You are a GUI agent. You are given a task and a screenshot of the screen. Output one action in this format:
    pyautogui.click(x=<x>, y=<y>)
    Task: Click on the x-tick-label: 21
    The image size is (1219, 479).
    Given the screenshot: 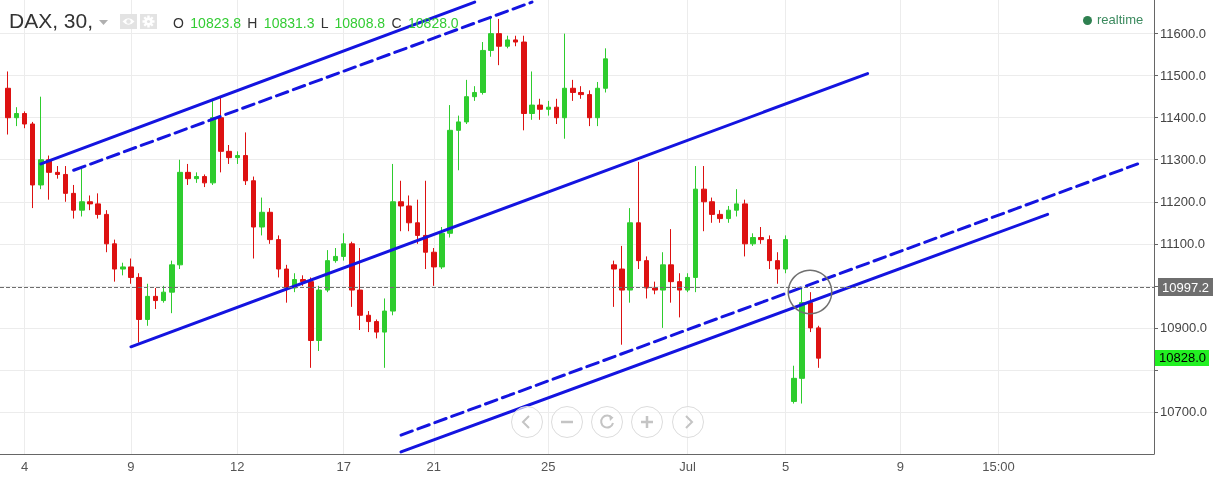 What is the action you would take?
    pyautogui.click(x=434, y=466)
    